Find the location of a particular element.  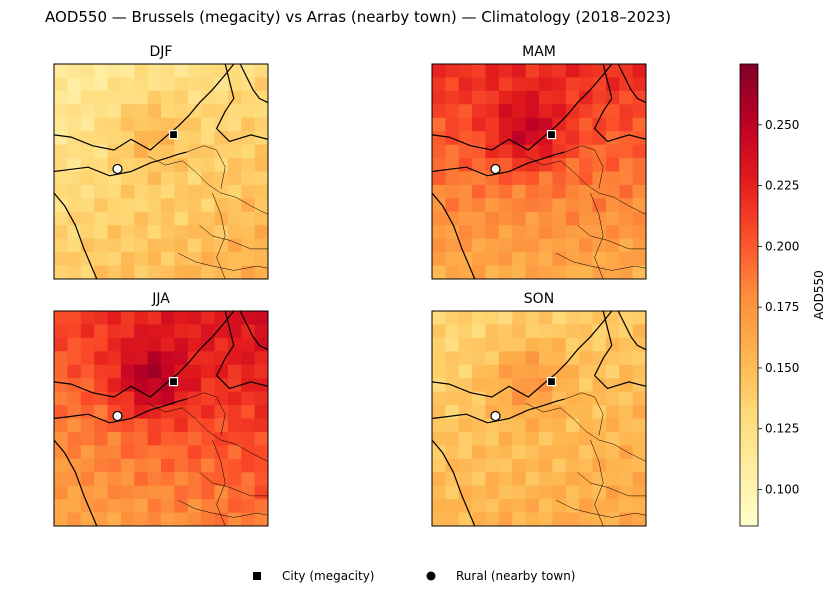

colorbar-label: AOD550 is located at coordinates (819, 295).